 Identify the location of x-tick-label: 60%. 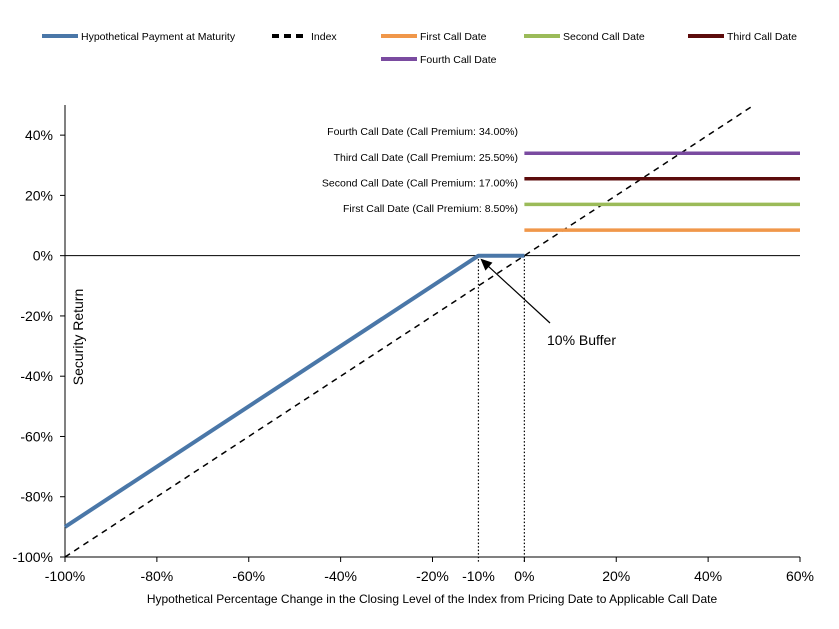
(800, 576).